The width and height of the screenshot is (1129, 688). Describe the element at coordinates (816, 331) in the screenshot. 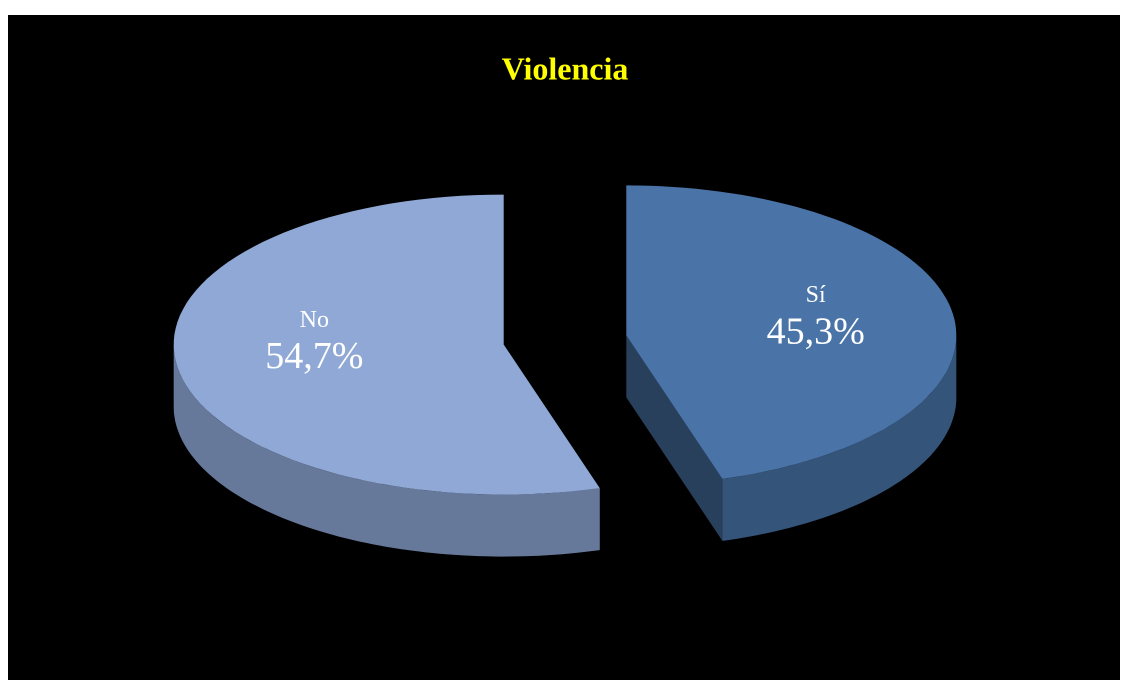

I see `slice-value-label: 45,3%` at that location.